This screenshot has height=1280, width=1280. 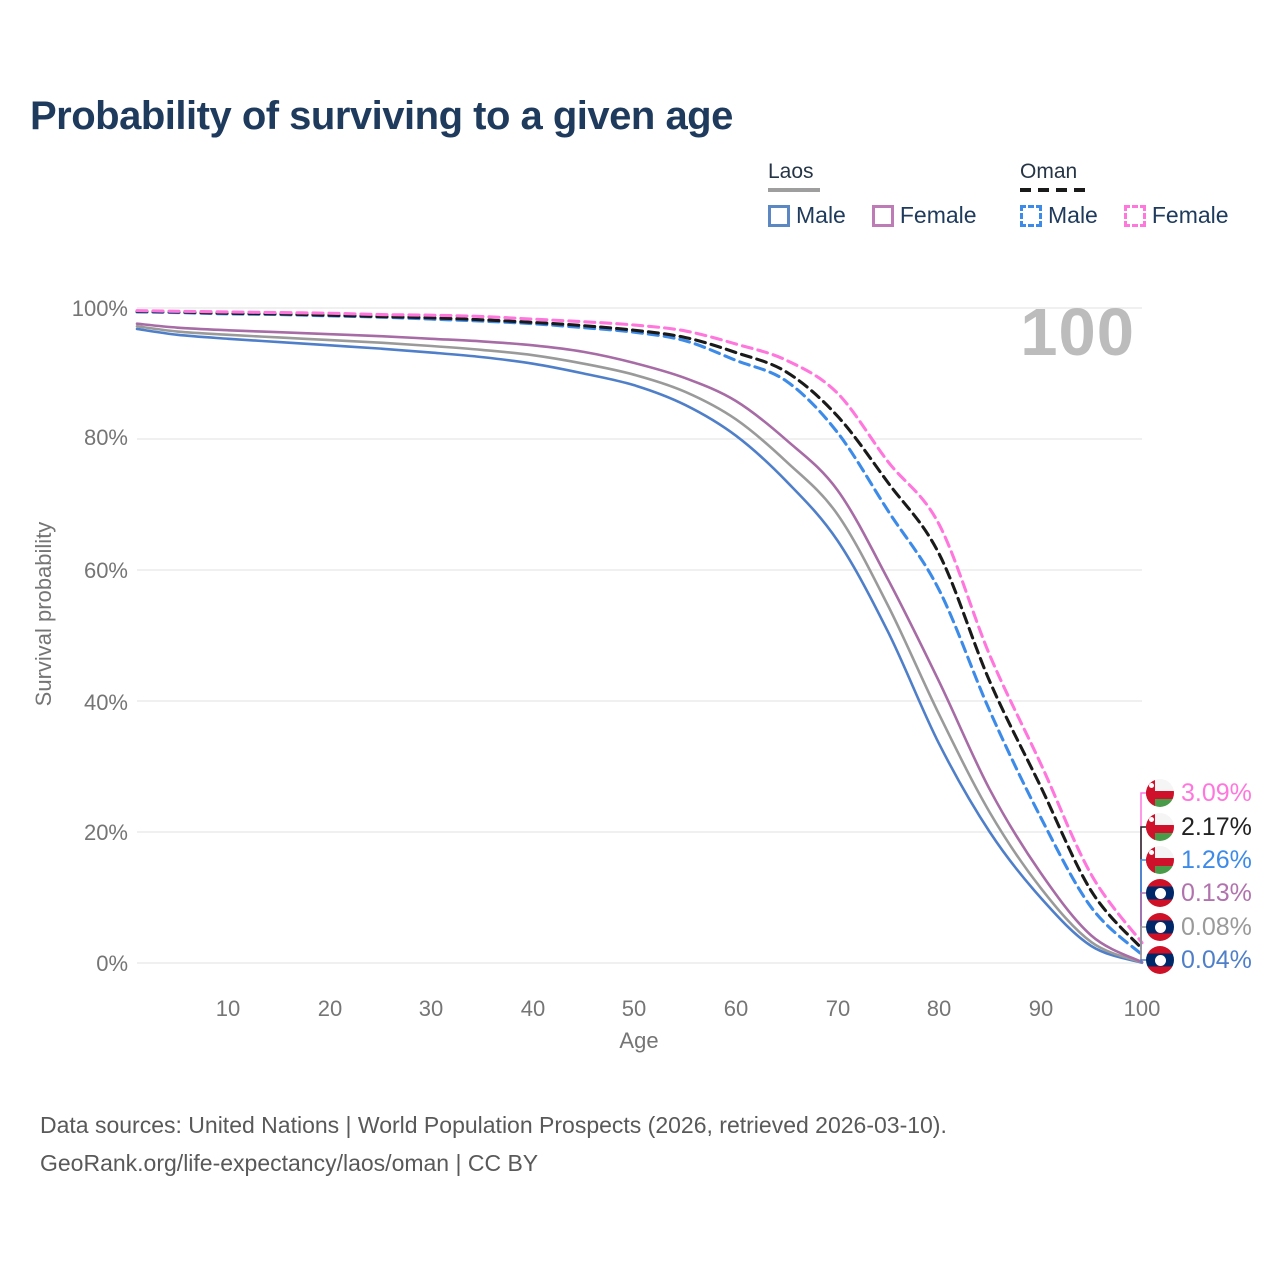 What do you see at coordinates (1056, 190) in the screenshot?
I see `oman-line-style-sample` at bounding box center [1056, 190].